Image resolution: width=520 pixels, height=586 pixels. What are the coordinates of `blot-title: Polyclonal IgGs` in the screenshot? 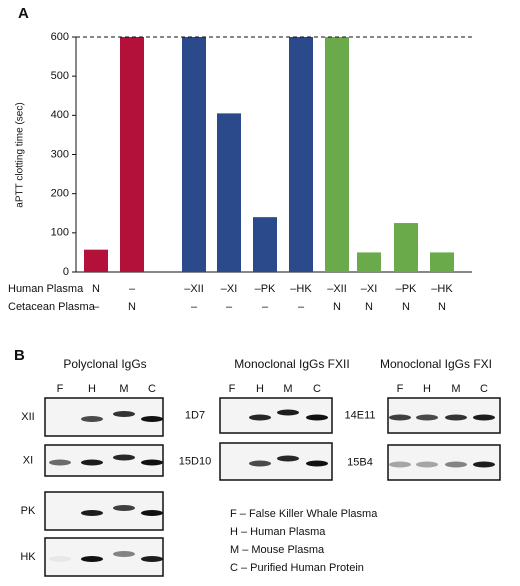 It's located at (104, 364).